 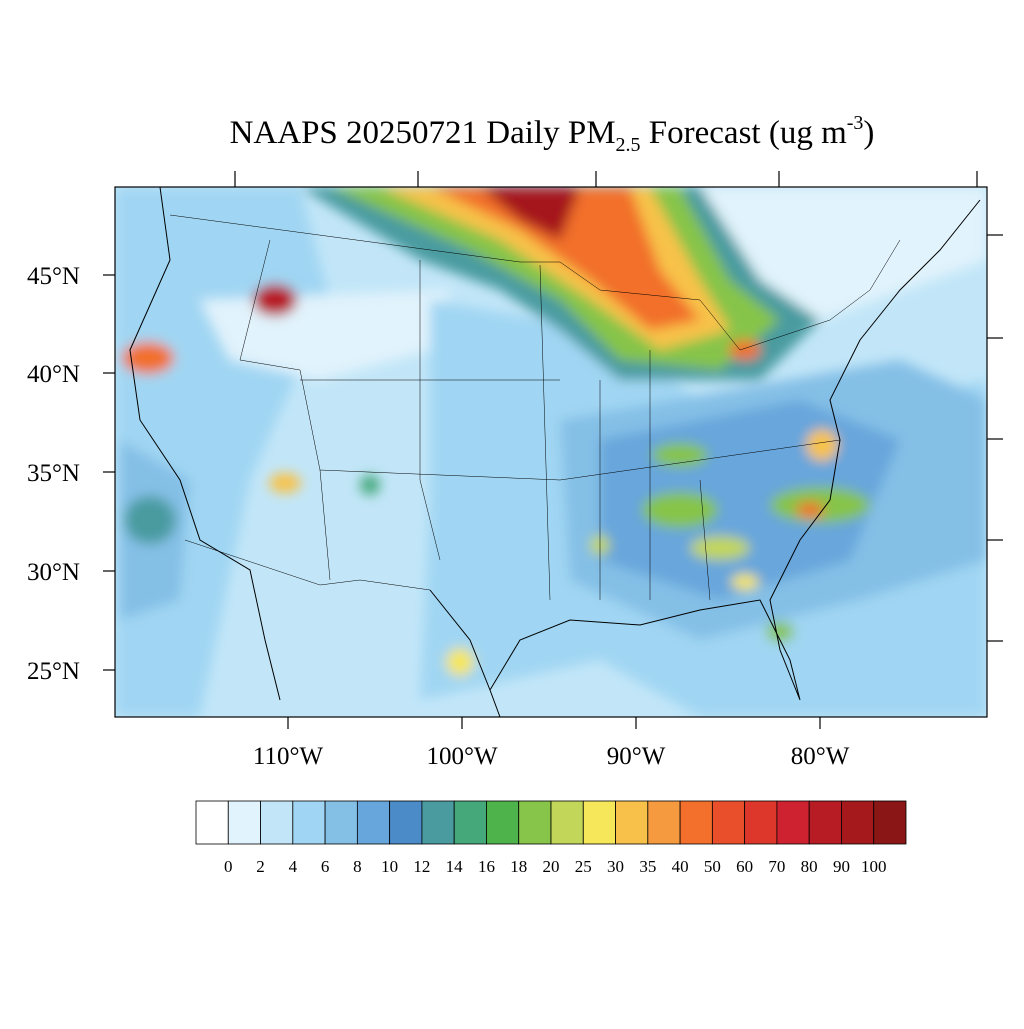 What do you see at coordinates (423, 133) in the screenshot?
I see `title-main: NAAPS 20250721 Daily PM` at bounding box center [423, 133].